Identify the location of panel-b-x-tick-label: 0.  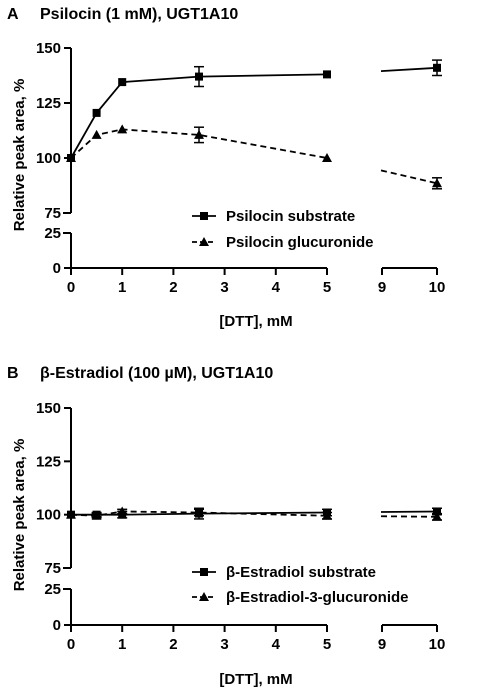
(71, 644).